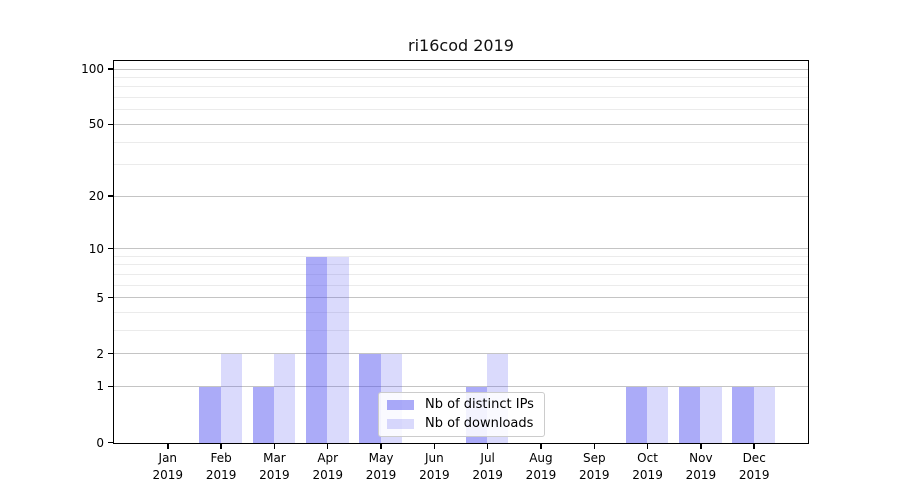 Image resolution: width=900 pixels, height=500 pixels. What do you see at coordinates (263, 414) in the screenshot?
I see `bar-distinct-ips-mar` at bounding box center [263, 414].